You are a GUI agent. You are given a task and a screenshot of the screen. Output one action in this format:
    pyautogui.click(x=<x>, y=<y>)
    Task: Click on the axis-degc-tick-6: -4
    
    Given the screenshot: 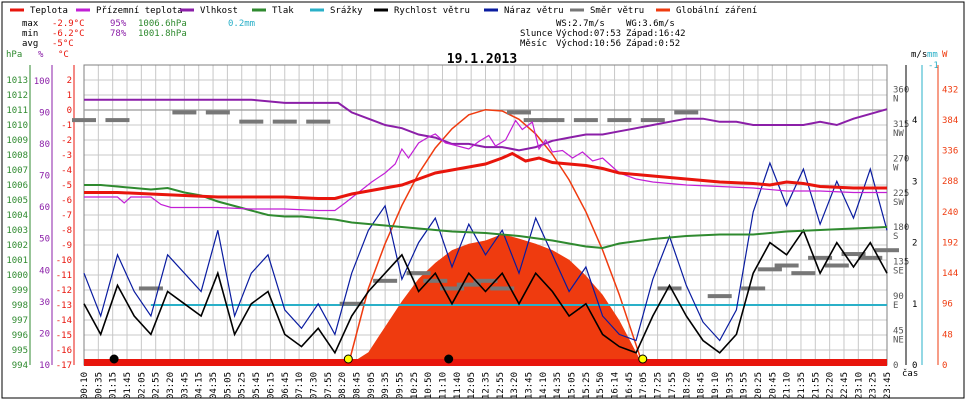 What is the action you would take?
    pyautogui.click(x=66, y=171)
    